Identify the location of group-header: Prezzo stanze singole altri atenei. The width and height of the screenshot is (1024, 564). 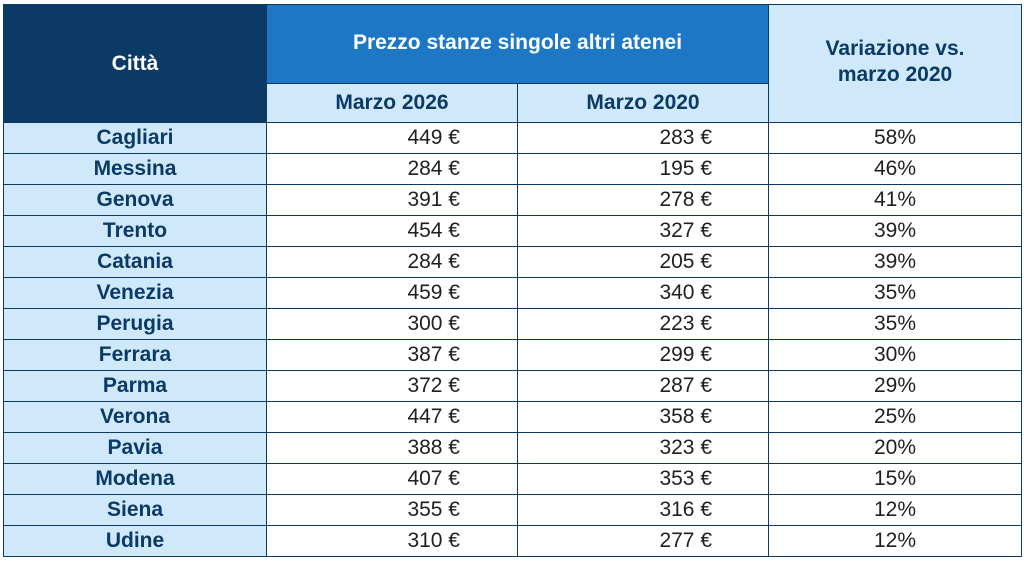
(517, 44).